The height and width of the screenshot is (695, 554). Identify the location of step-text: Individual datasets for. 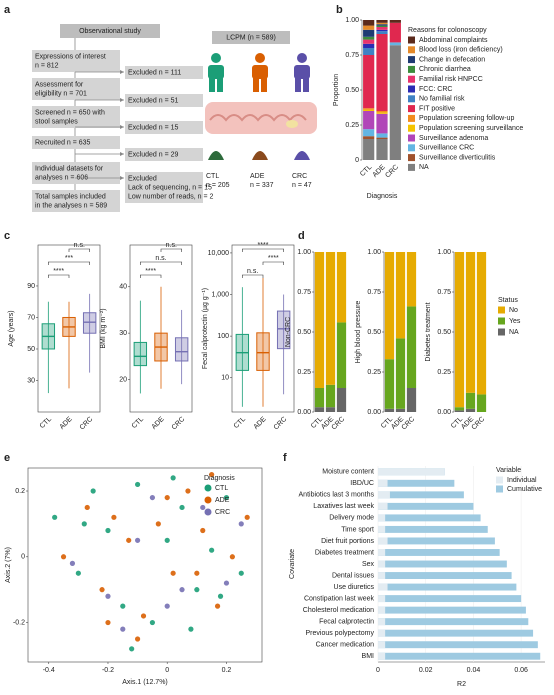
(69, 168).